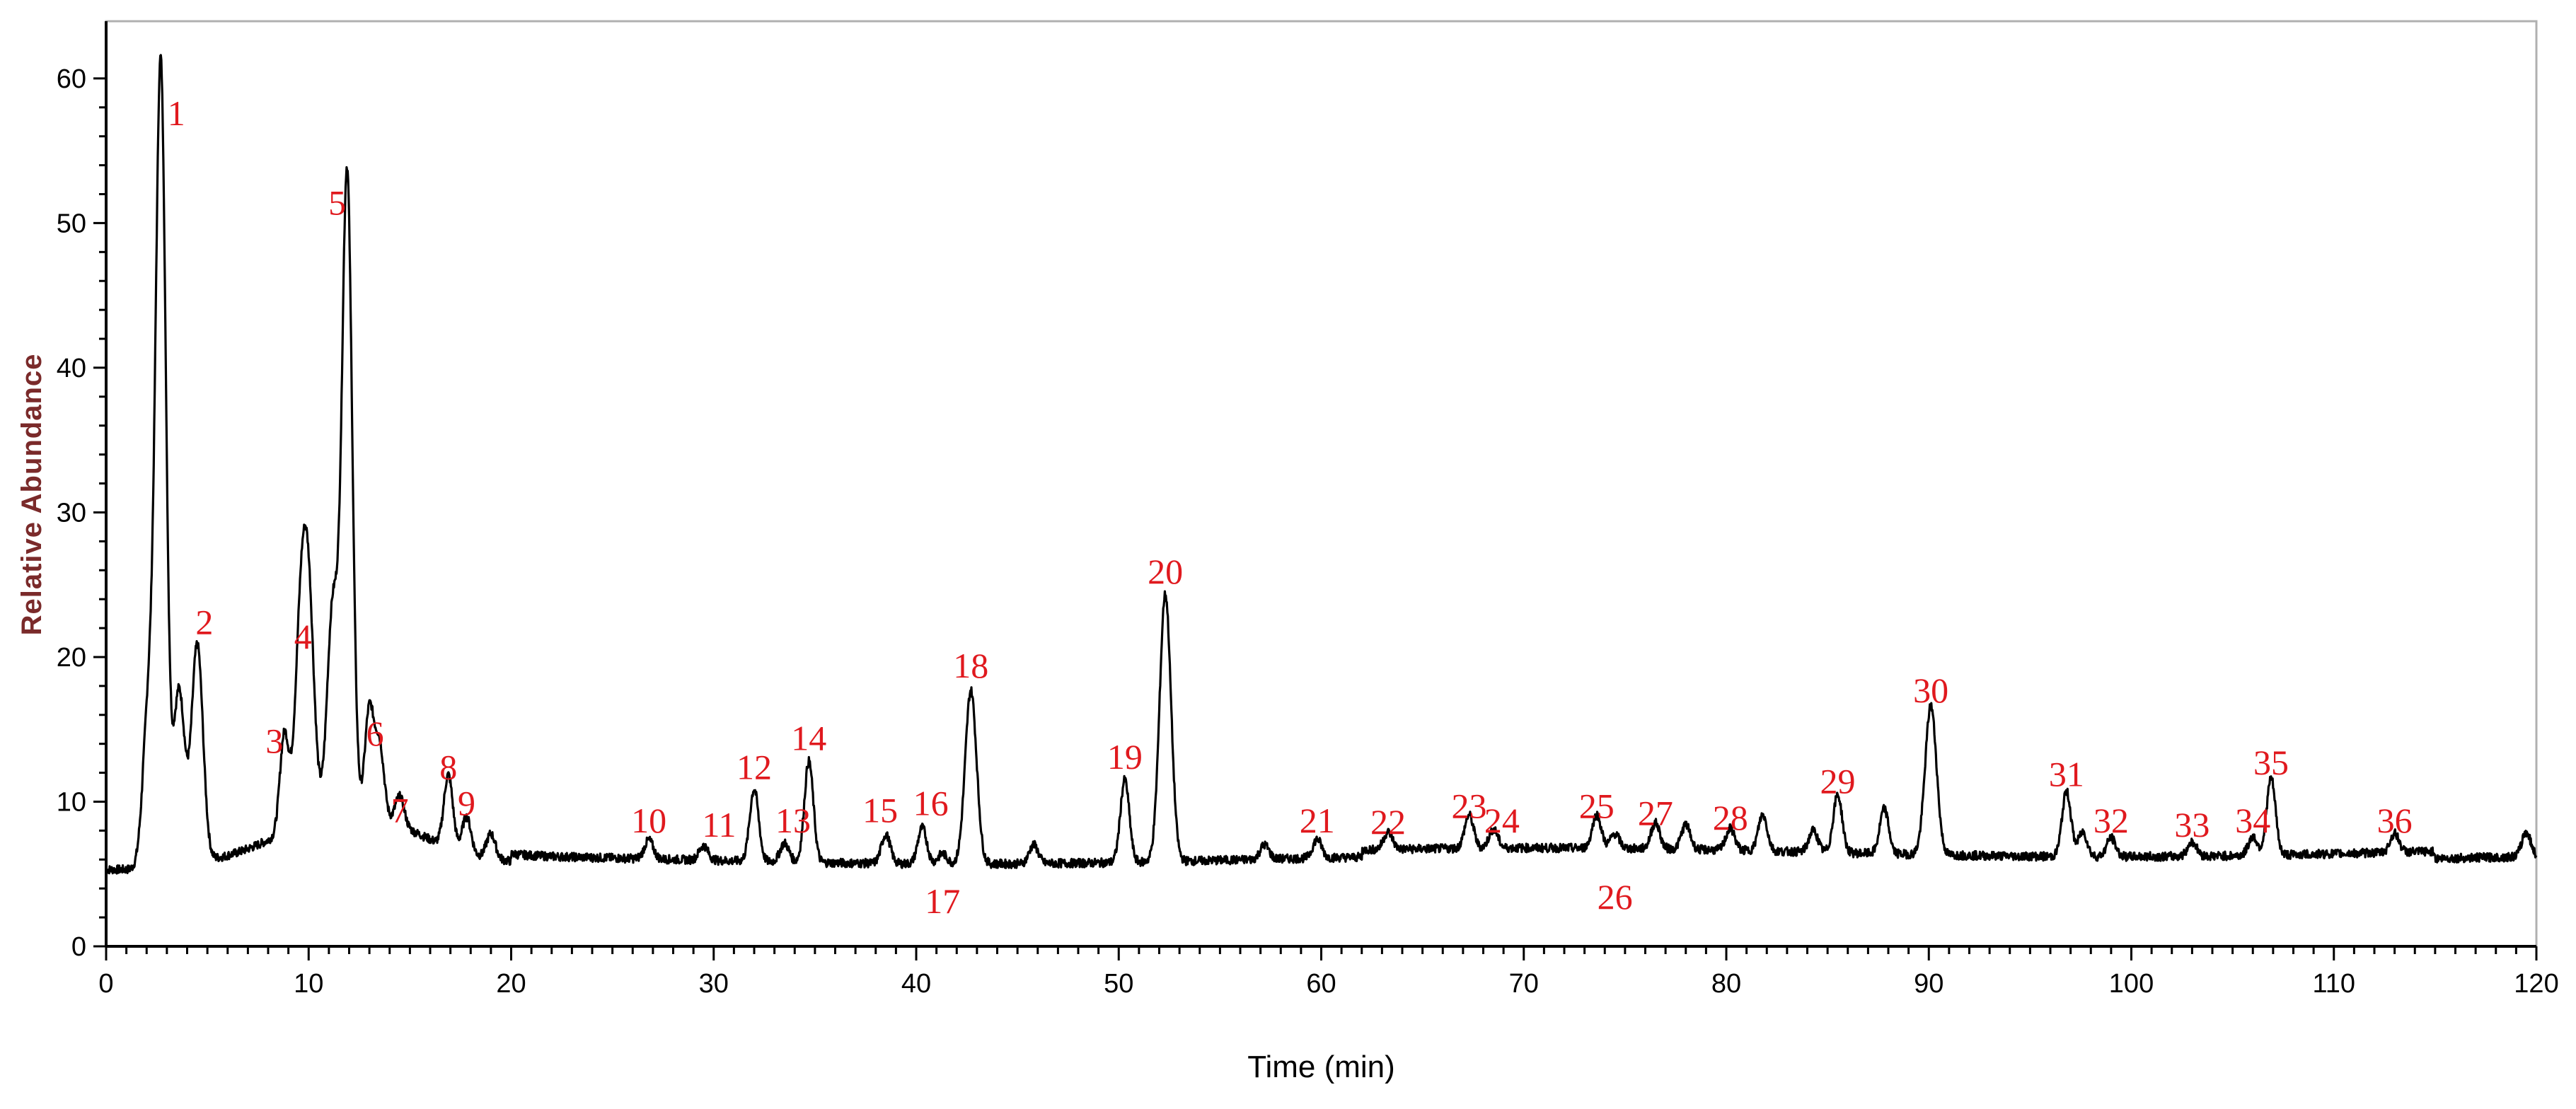 Image resolution: width=2576 pixels, height=1109 pixels. Describe the element at coordinates (511, 984) in the screenshot. I see `x-tick-label: 20` at that location.